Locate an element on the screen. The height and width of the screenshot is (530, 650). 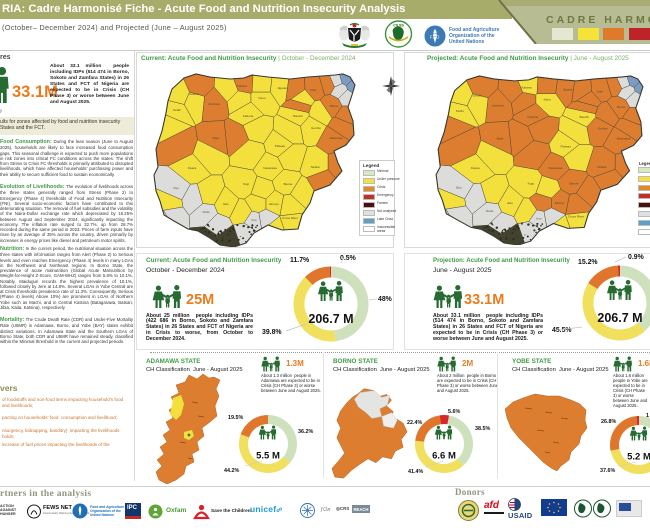
svg-text: FAO is located at coordinates (435, 37).